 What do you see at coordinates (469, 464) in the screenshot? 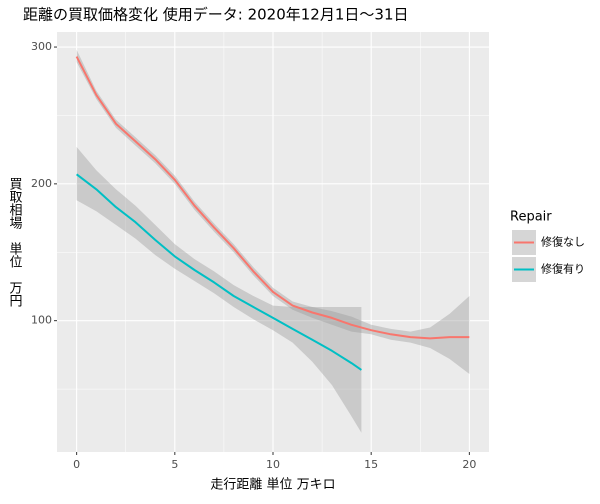
I see `x-tick-label: 20` at bounding box center [469, 464].